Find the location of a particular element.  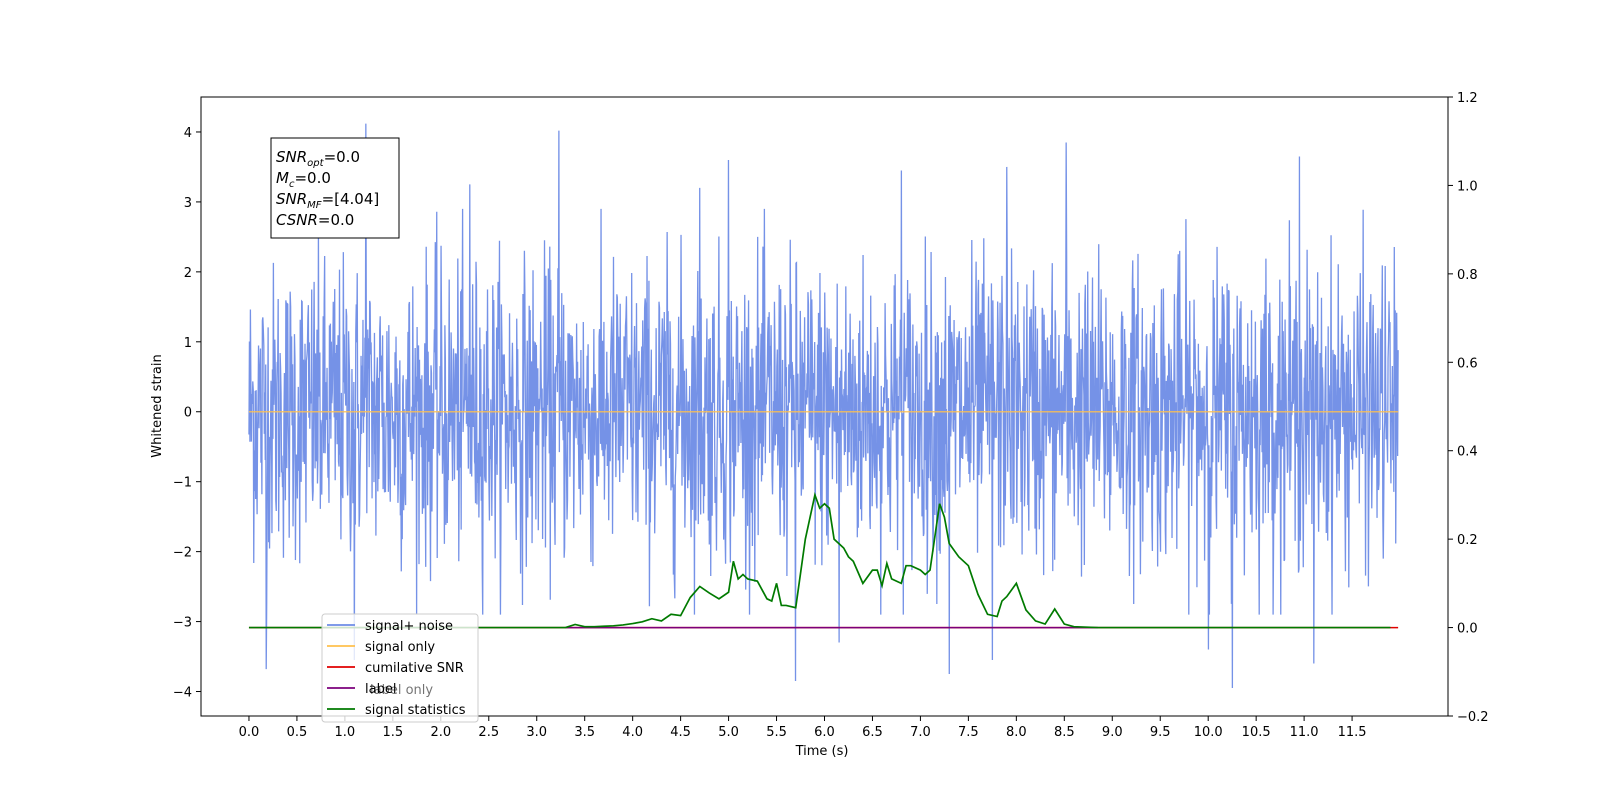

y-tick-label: 3 is located at coordinates (188, 203).